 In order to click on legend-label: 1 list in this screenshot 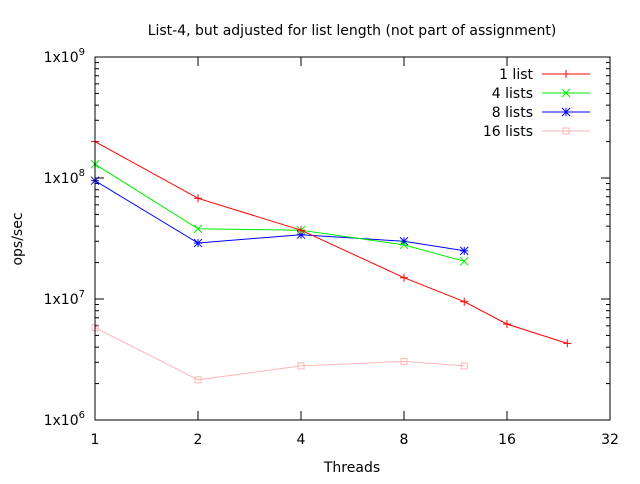, I will do `click(516, 75)`.